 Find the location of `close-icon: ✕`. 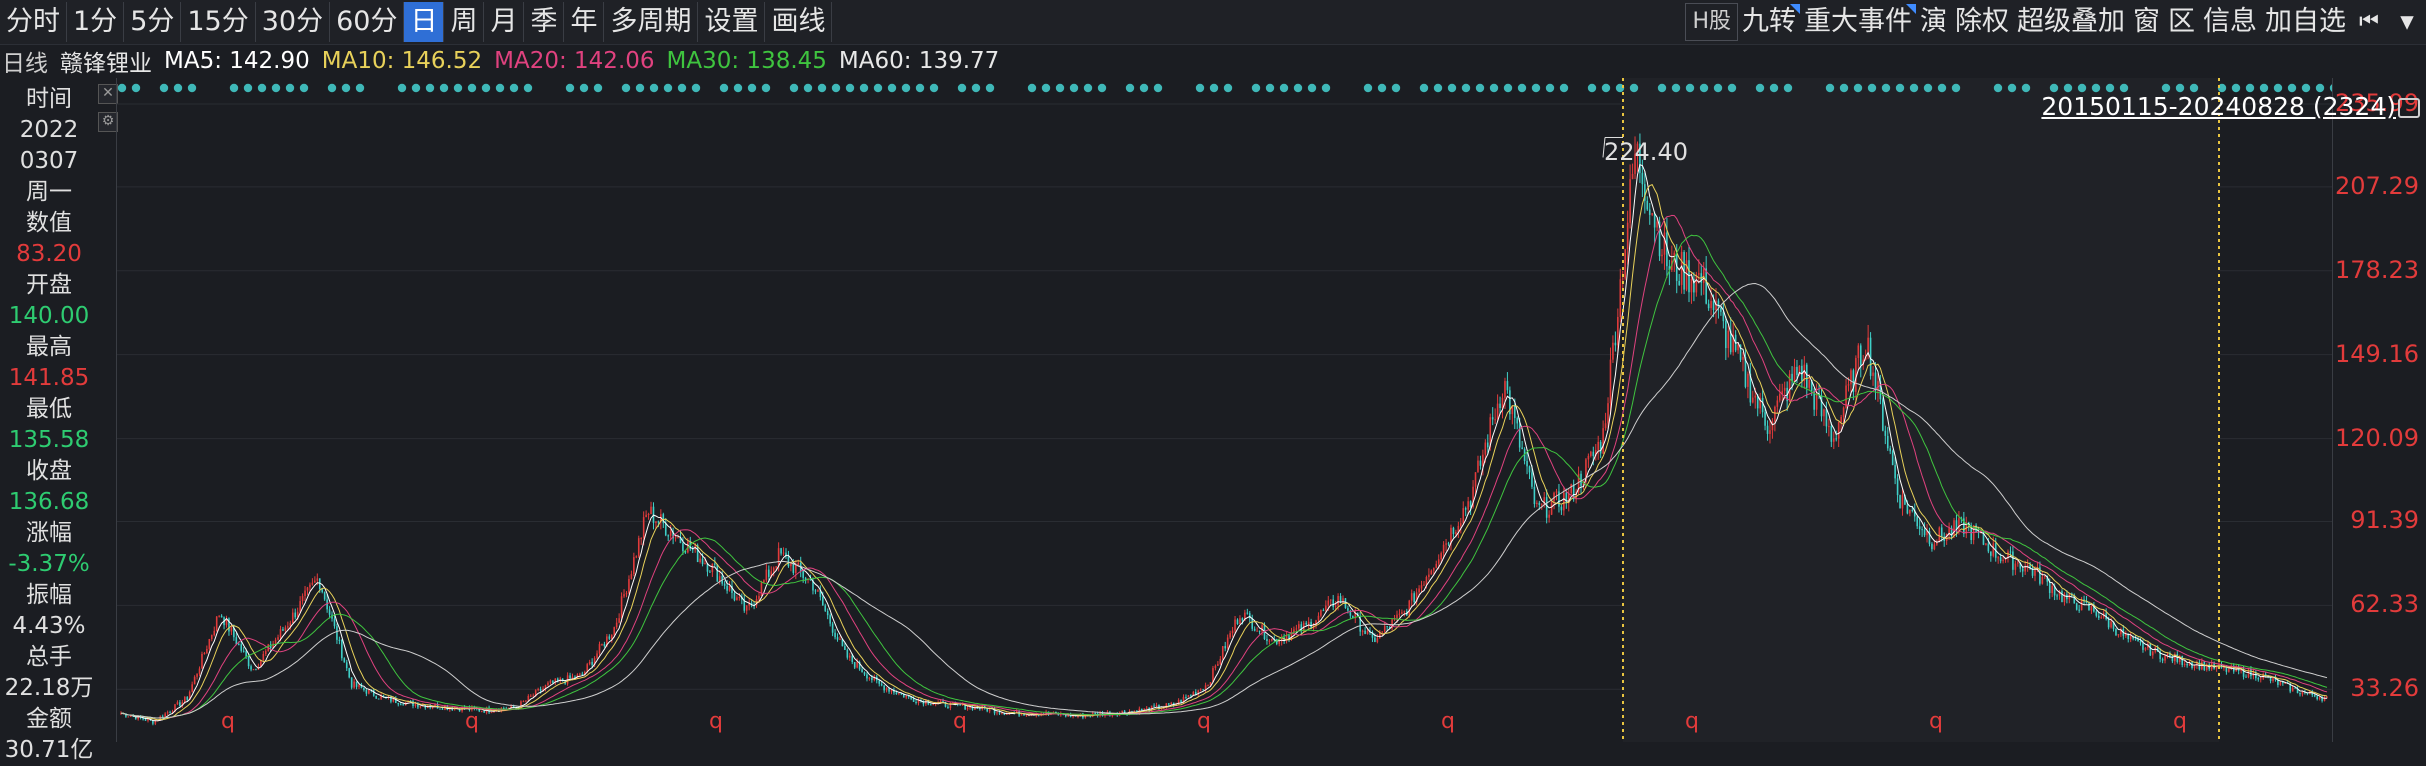

close-icon: ✕ is located at coordinates (108, 94).